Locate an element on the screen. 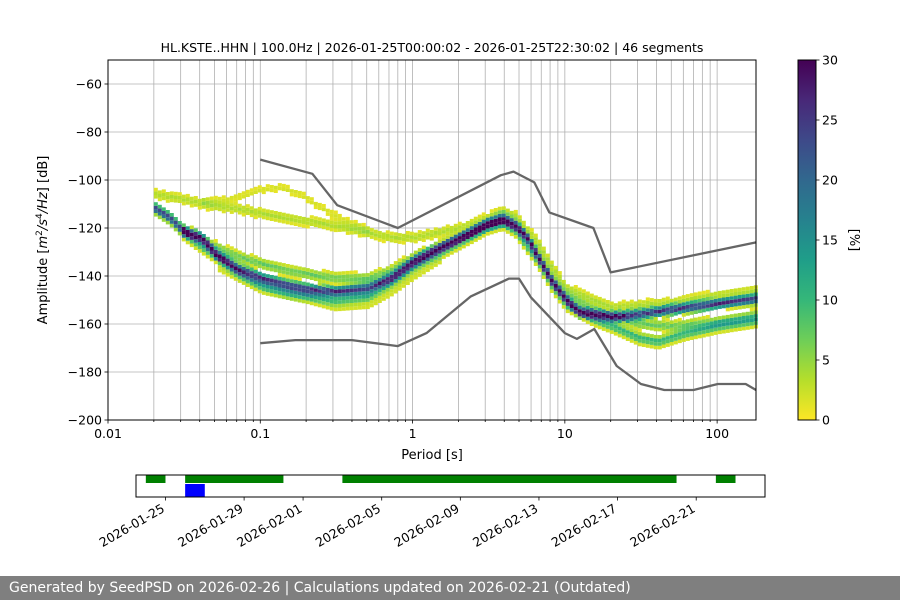  colorbar-tick-label: 25 is located at coordinates (830, 120).